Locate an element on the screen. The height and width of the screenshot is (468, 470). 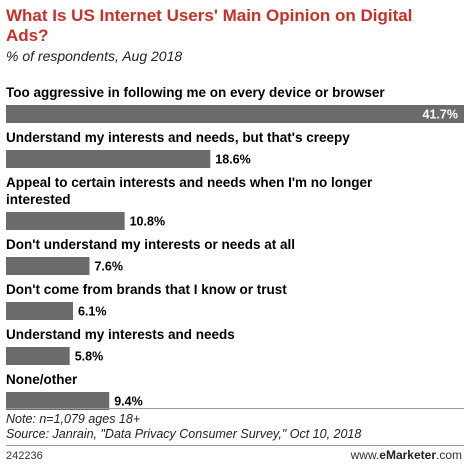
footer-bottom-divider is located at coordinates (235, 445).